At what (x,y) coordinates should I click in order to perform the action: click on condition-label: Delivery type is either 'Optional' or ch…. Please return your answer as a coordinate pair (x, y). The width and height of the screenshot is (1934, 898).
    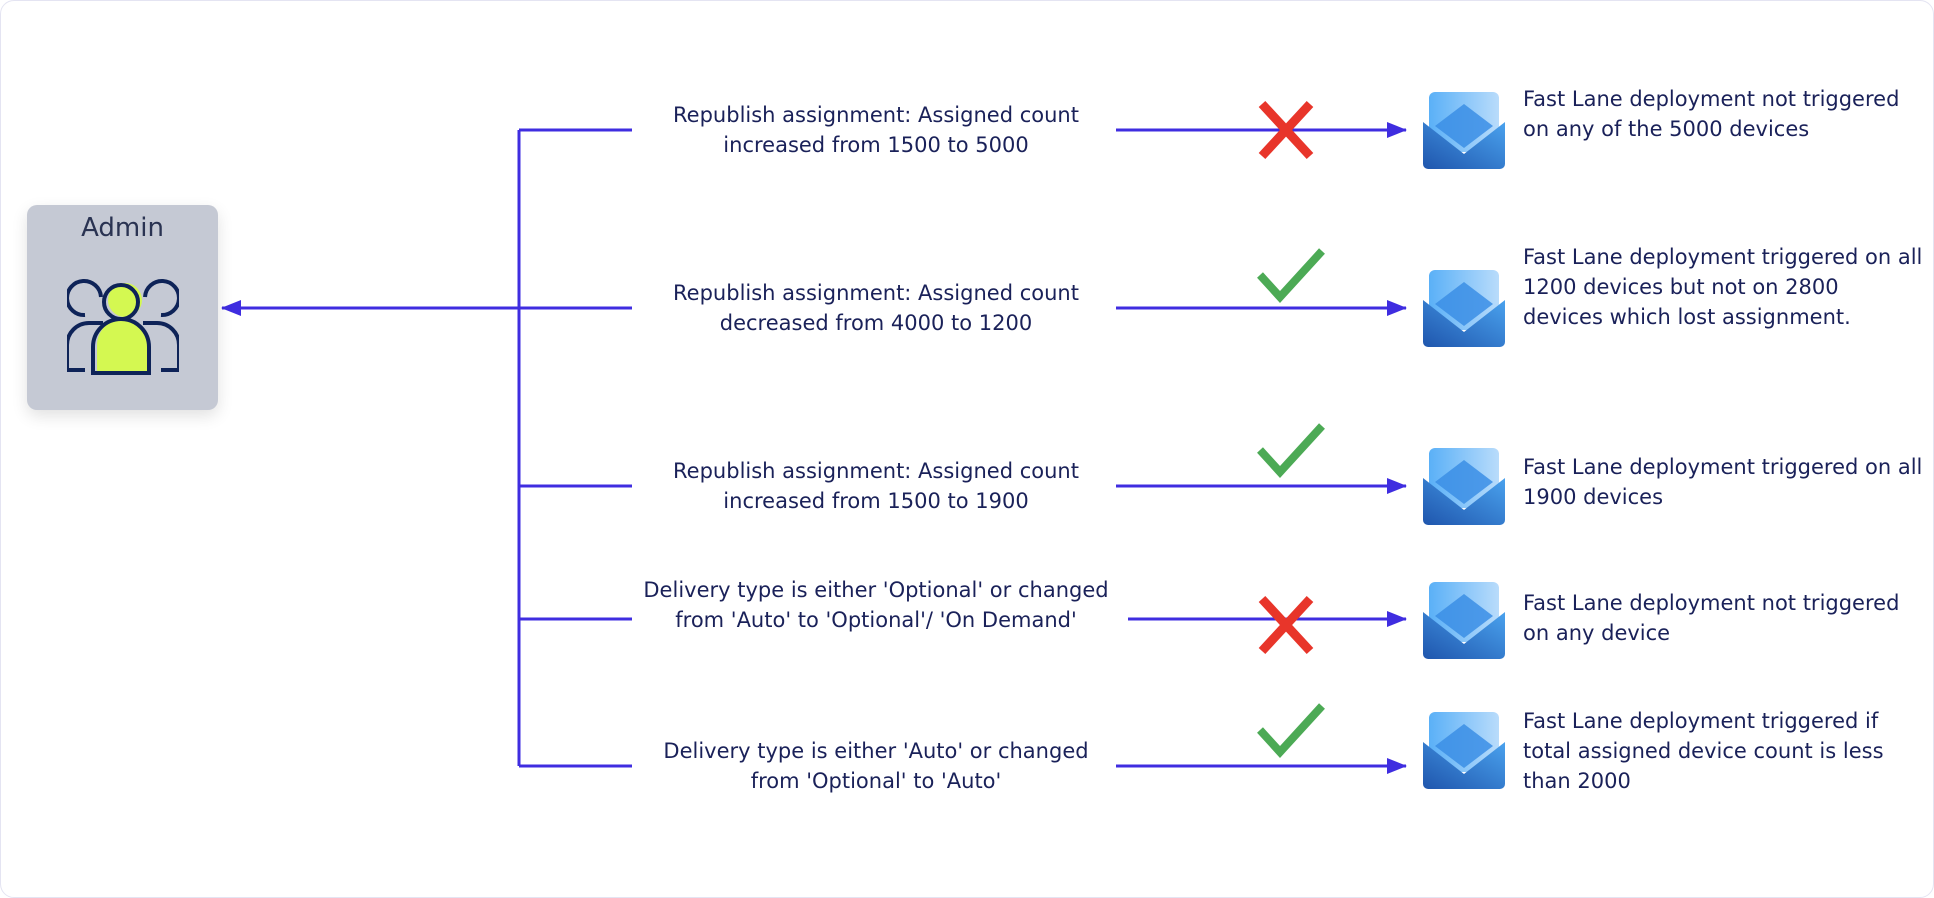
    Looking at the image, I should click on (876, 605).